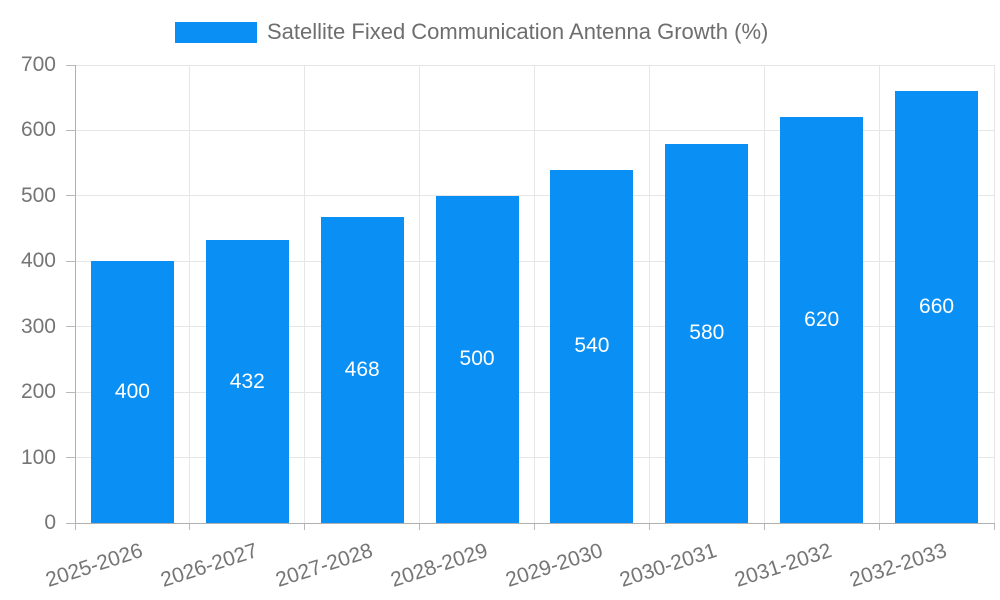 The height and width of the screenshot is (600, 1000). I want to click on y-tick-label: 100, so click(38, 457).